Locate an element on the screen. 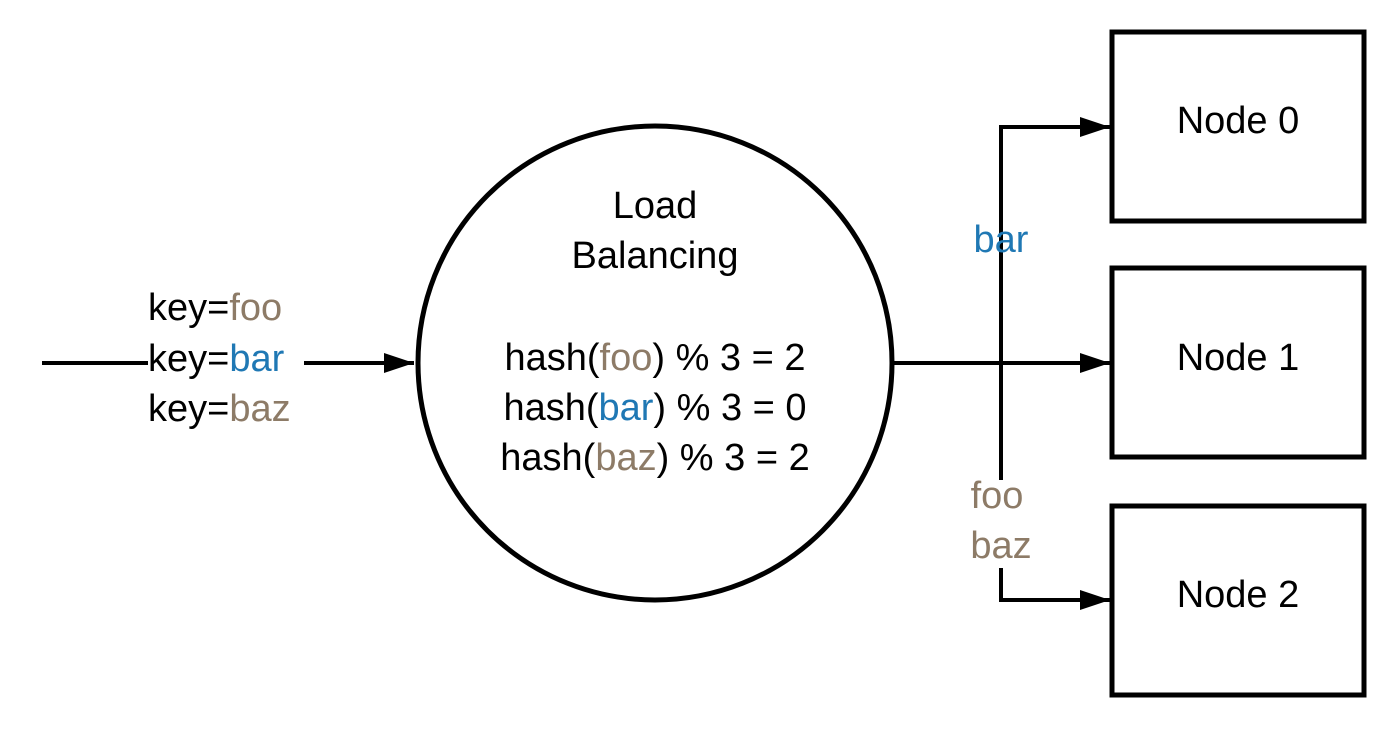 This screenshot has height=737, width=1400. input-key-baz: key=baz is located at coordinates (219, 409).